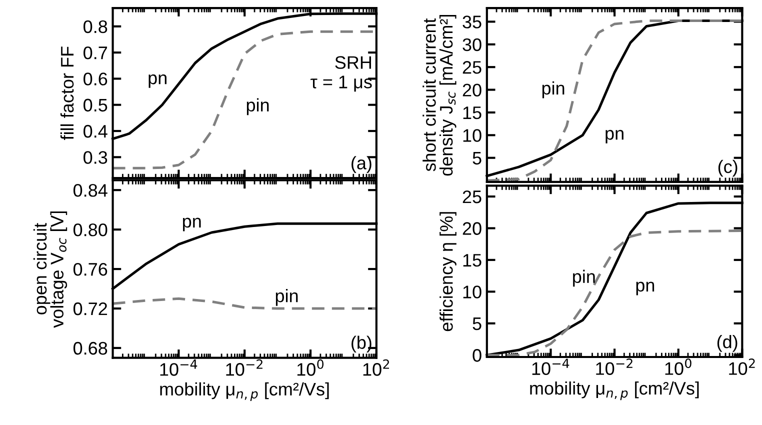 The image size is (762, 425). Describe the element at coordinates (362, 164) in the screenshot. I see `annotation: (a)` at that location.